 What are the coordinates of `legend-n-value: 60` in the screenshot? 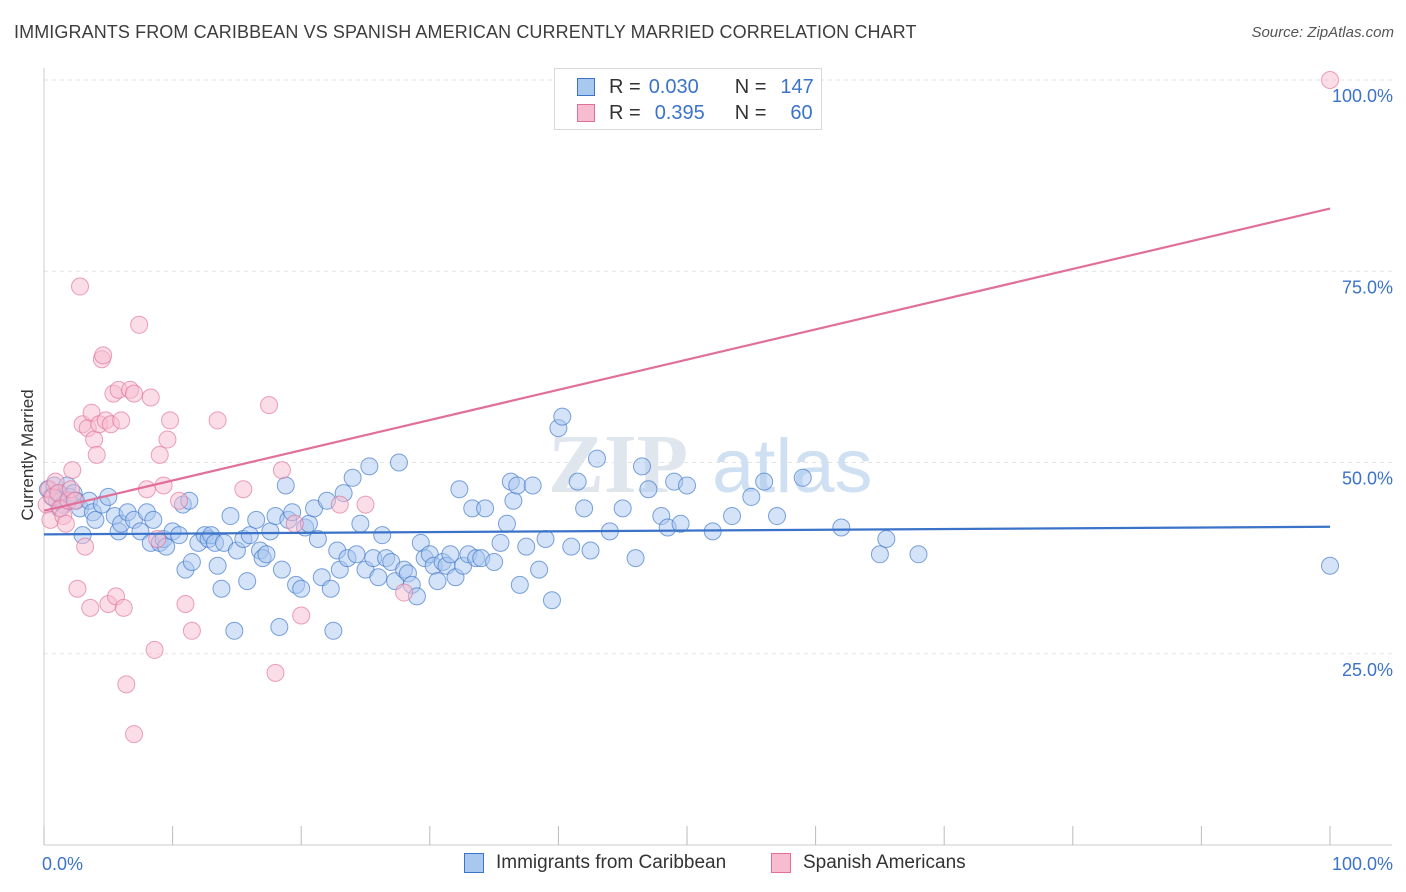 It's located at (801, 112).